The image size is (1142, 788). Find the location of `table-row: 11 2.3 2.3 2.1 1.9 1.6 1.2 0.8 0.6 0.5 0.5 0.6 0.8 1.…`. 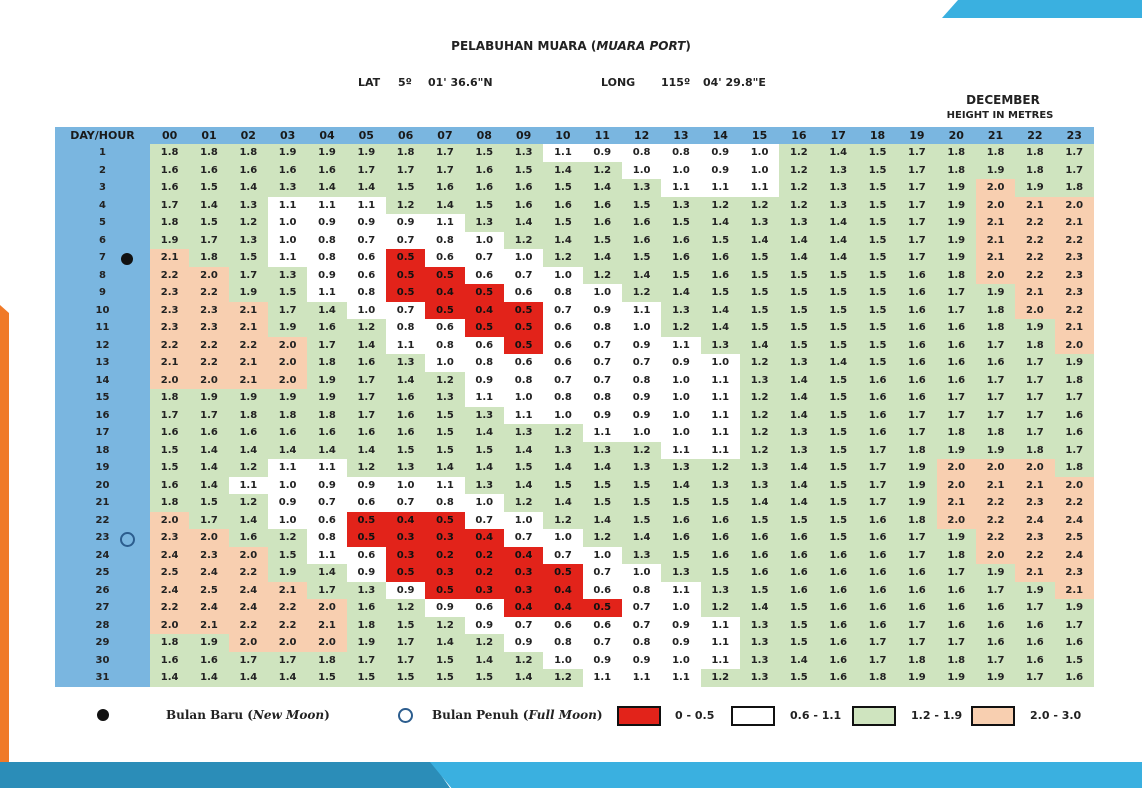

table-row: 11 2.3 2.3 2.1 1.9 1.6 1.2 0.8 0.6 0.5 0.5 0.6 0.8 1.… is located at coordinates (574, 328).